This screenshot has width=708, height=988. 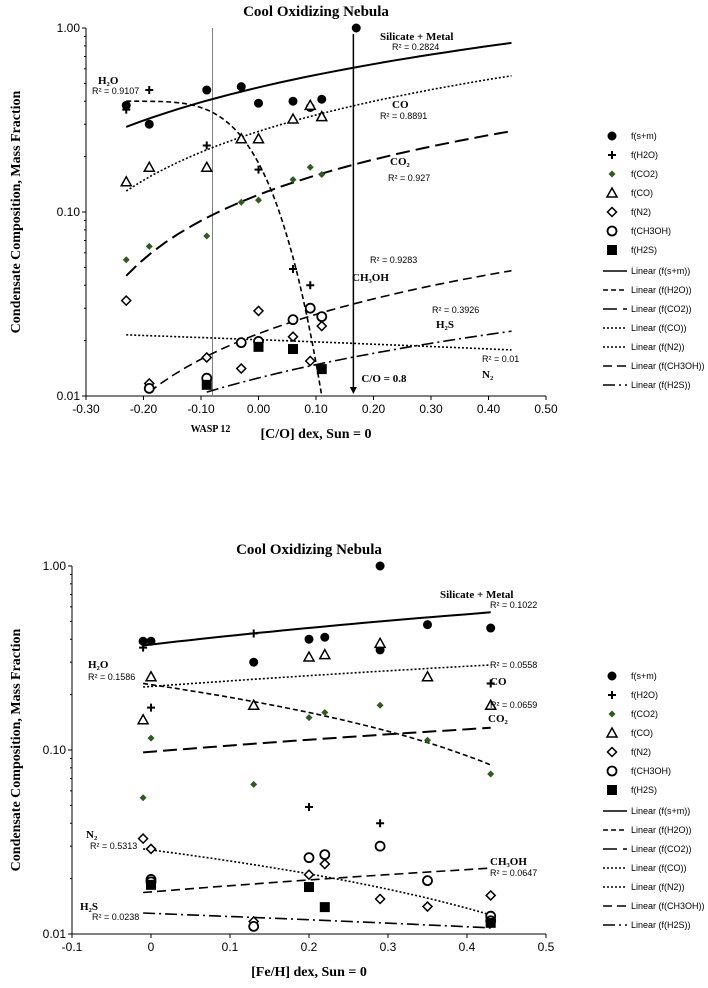 I want to click on r2-h2o: R² = 0.9107, so click(x=115, y=91).